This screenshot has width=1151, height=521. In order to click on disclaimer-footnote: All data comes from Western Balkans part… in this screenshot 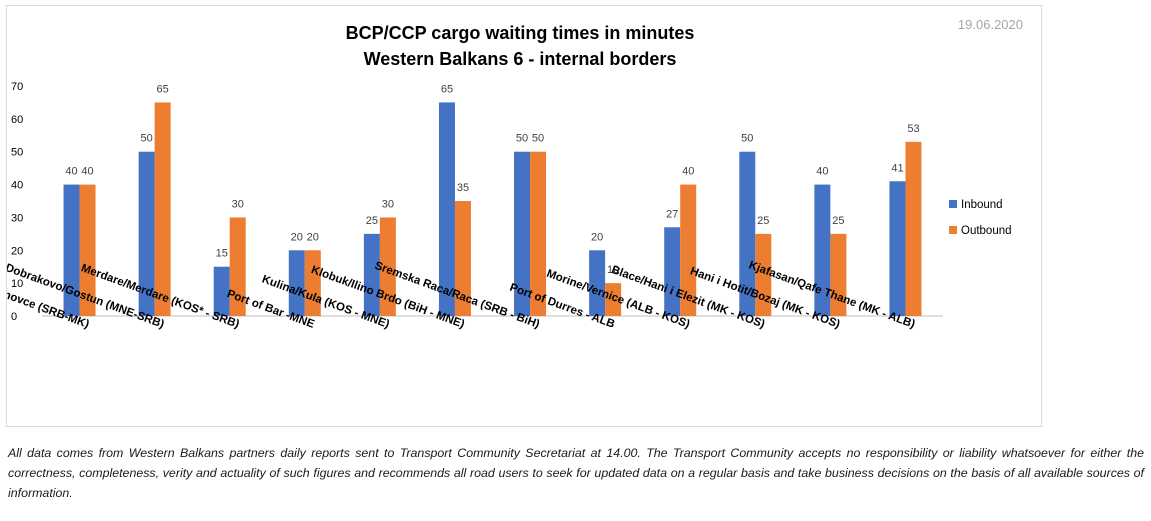, I will do `click(576, 473)`.